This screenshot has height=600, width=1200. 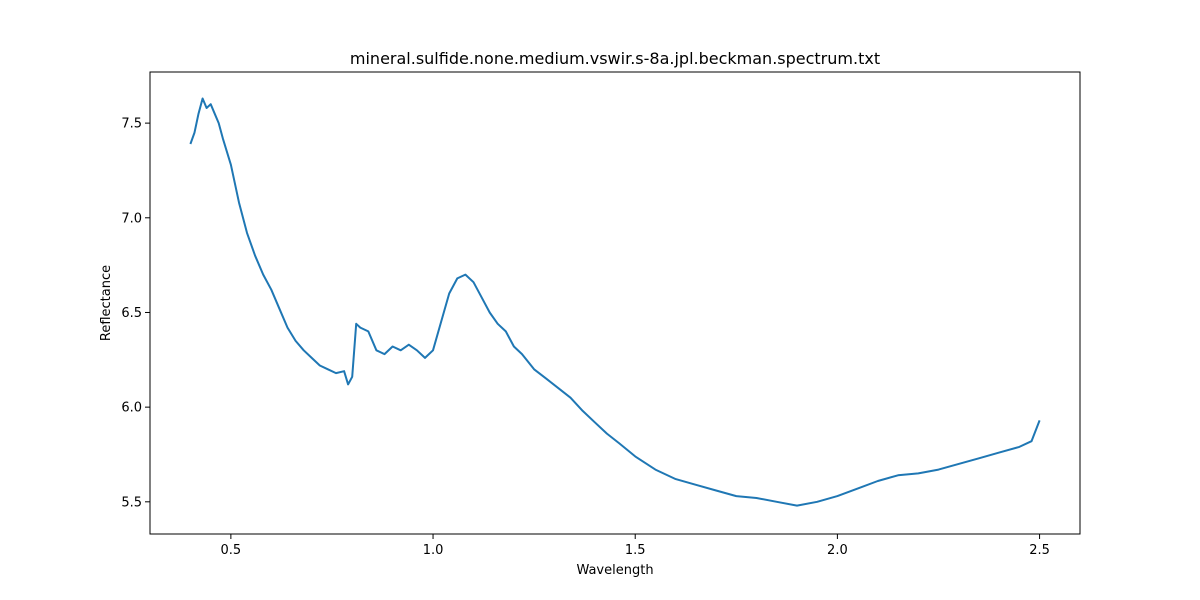 I want to click on y-tick-label: 6.5, so click(x=131, y=313).